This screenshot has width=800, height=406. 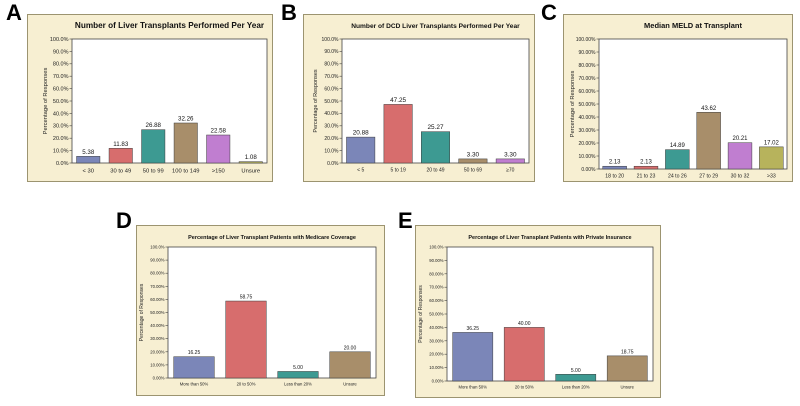 I want to click on plot-area-a, so click(x=169, y=101).